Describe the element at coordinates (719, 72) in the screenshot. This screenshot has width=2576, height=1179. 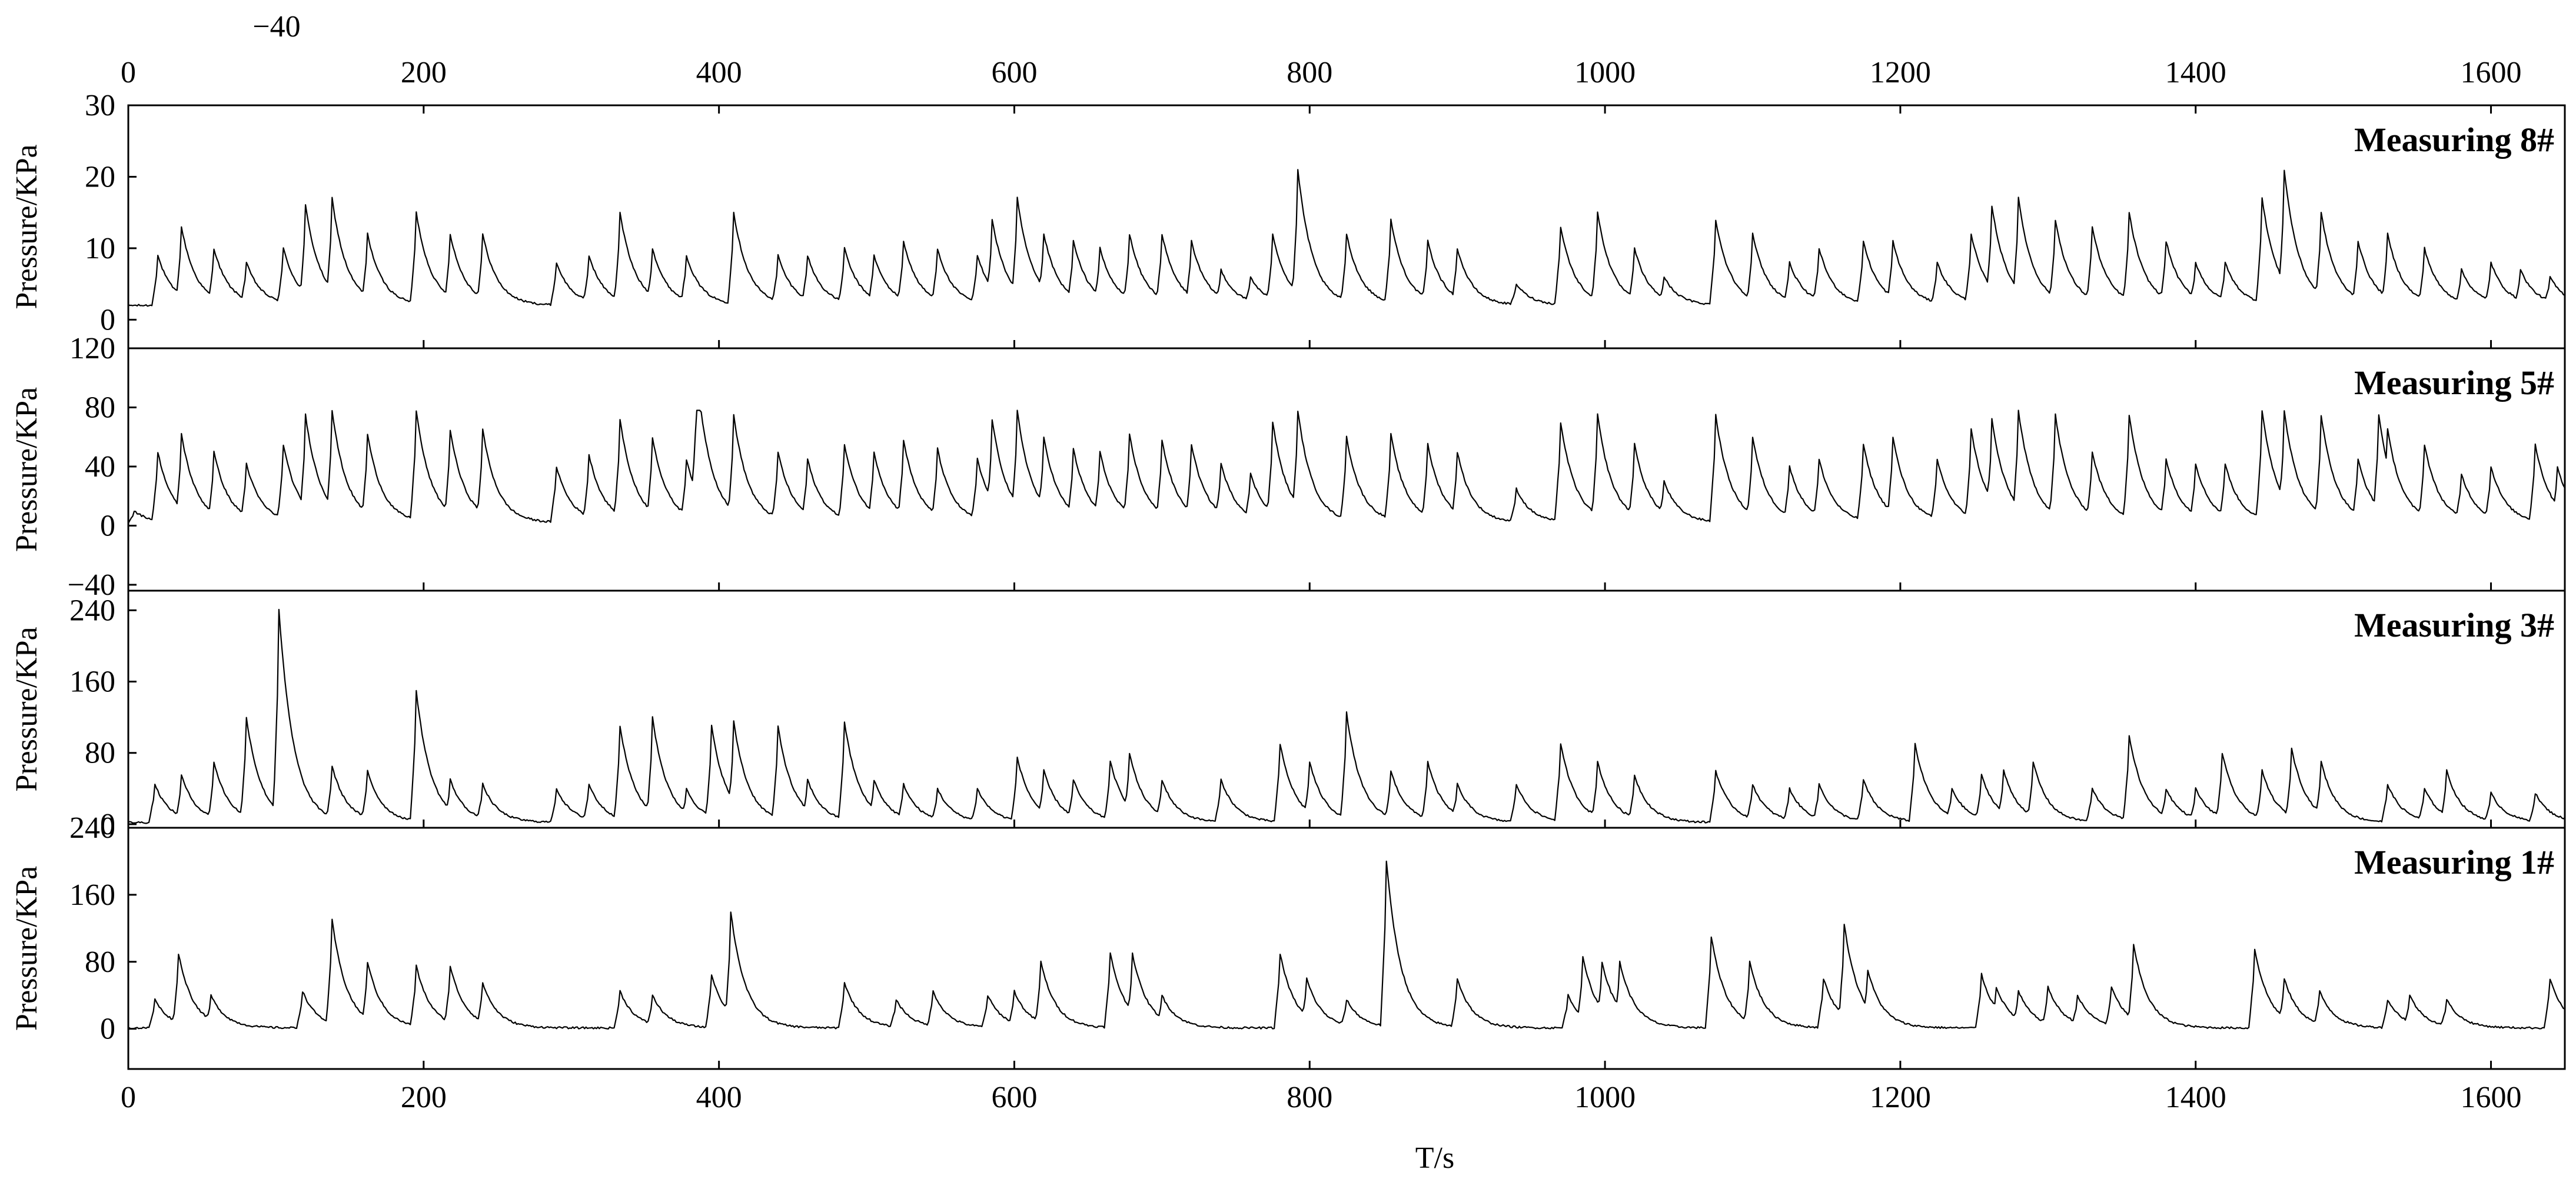
I see `top-x-tick-label: 400` at that location.